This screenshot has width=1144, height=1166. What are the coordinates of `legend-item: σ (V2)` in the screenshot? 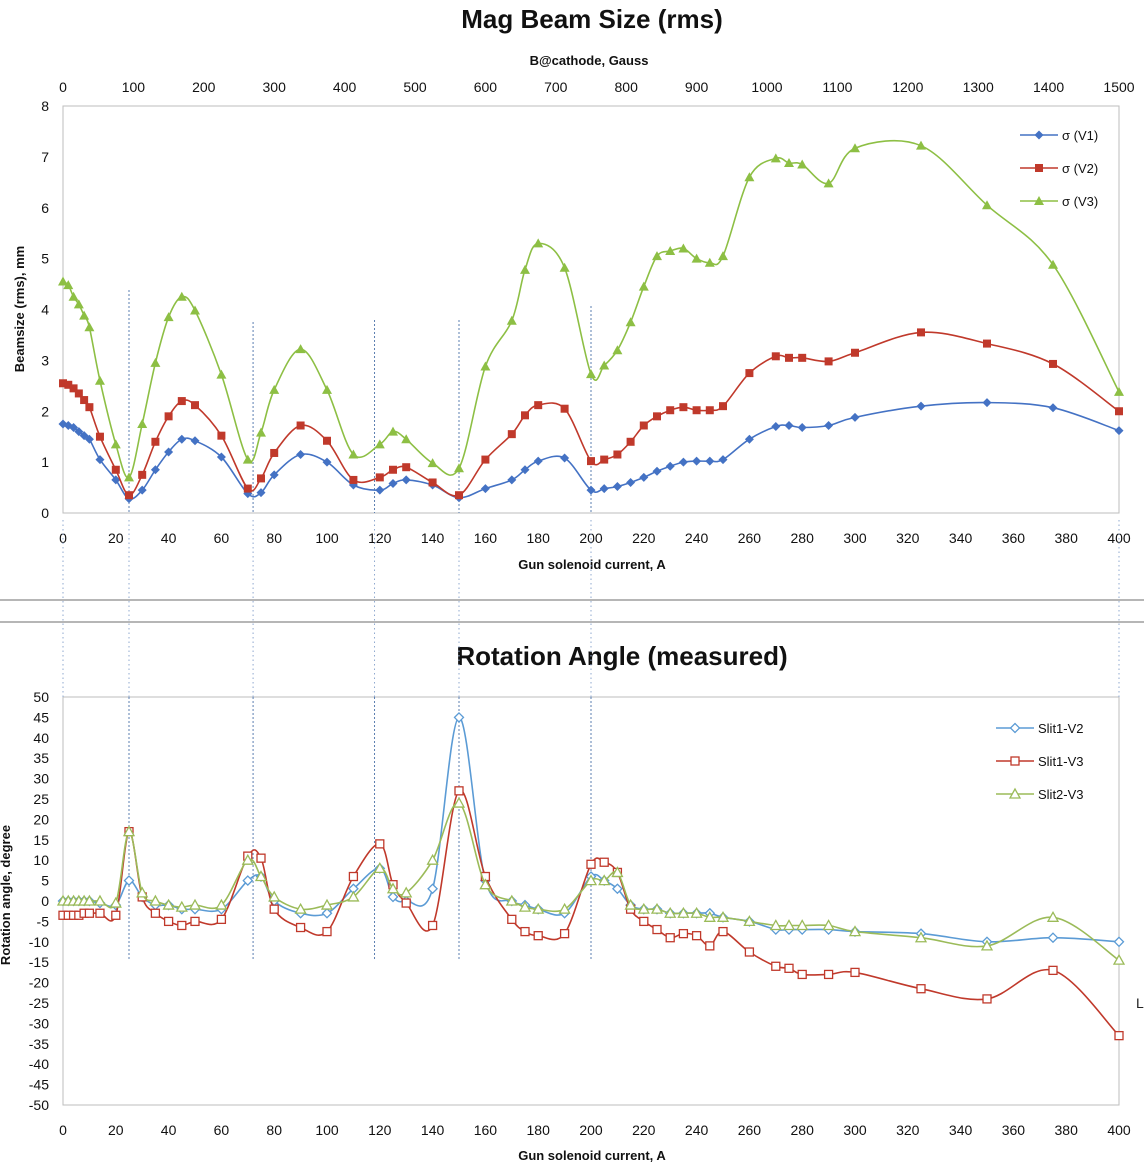 It's located at (1059, 168).